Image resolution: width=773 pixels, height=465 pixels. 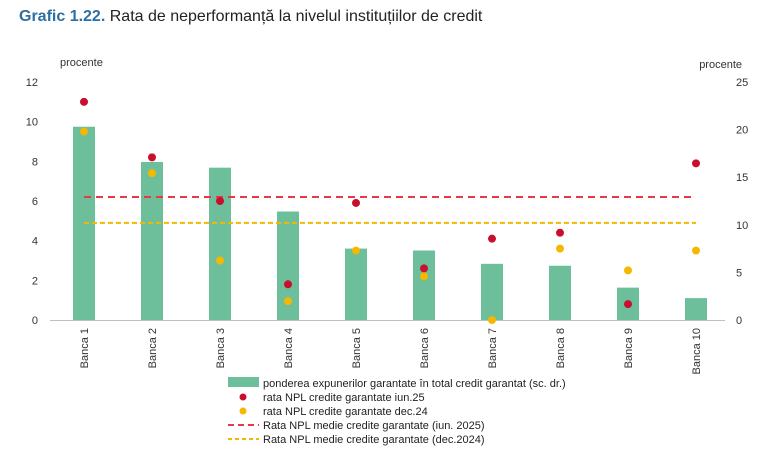 What do you see at coordinates (742, 83) in the screenshot?
I see `right-axis-tick: 25` at bounding box center [742, 83].